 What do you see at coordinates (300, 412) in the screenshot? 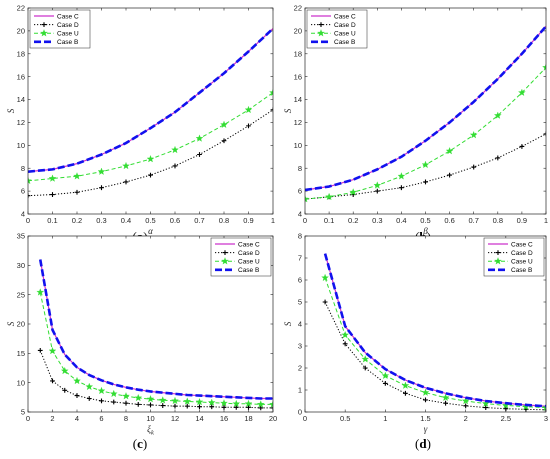
I see `y-tick-label: 0` at bounding box center [300, 412].